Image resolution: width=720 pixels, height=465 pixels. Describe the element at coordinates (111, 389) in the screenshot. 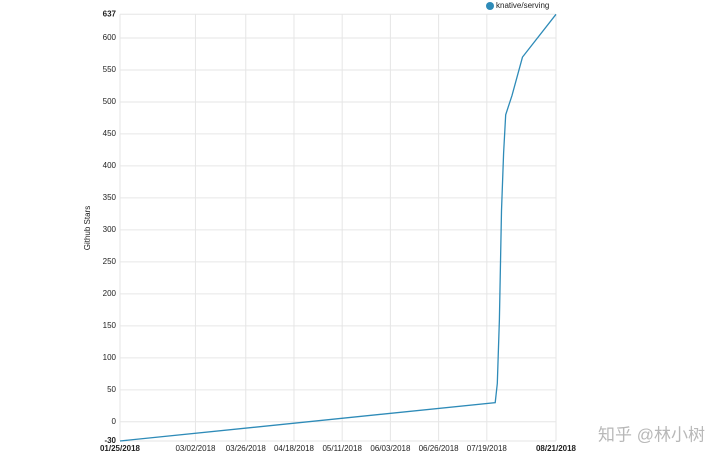

I see `y-tick-label: 50` at that location.